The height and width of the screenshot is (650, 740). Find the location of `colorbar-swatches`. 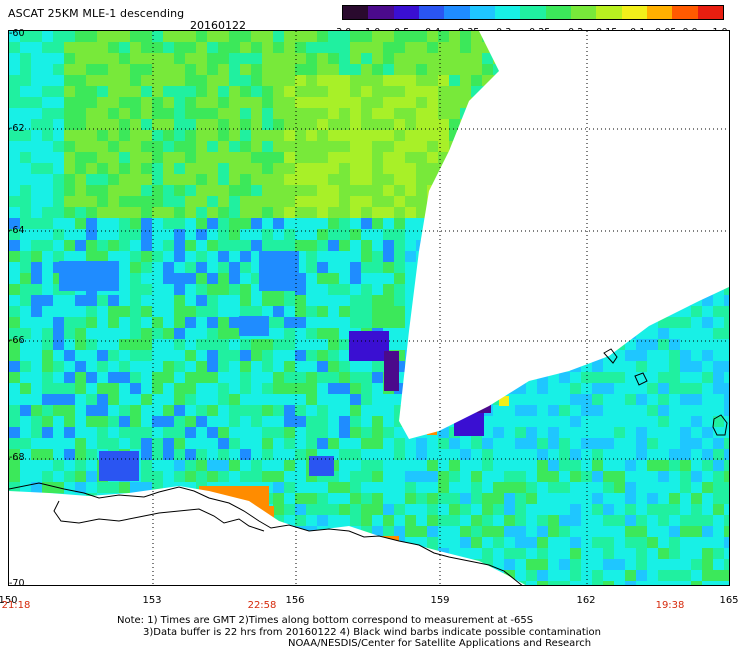

colorbar-swatches is located at coordinates (533, 12).